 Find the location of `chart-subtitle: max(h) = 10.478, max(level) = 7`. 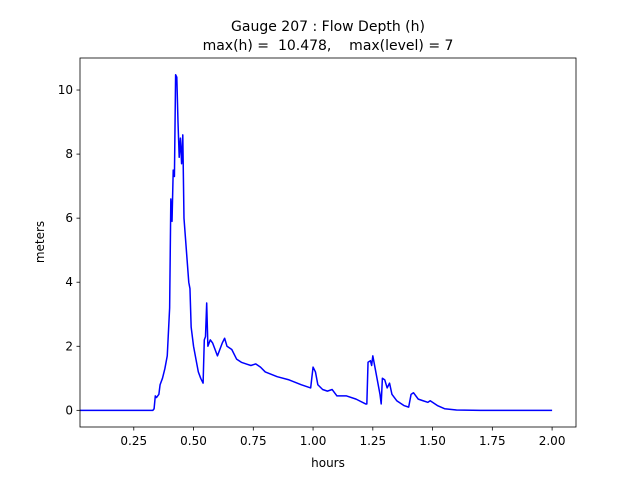

chart-subtitle: max(h) = 10.478, max(level) = 7 is located at coordinates (328, 46).